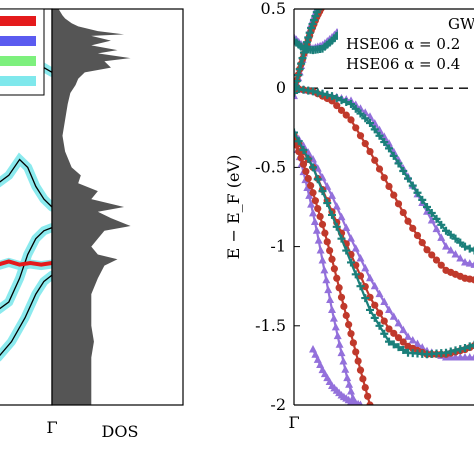 The width and height of the screenshot is (474, 474). I want to click on band-legend, so click(22, 52).